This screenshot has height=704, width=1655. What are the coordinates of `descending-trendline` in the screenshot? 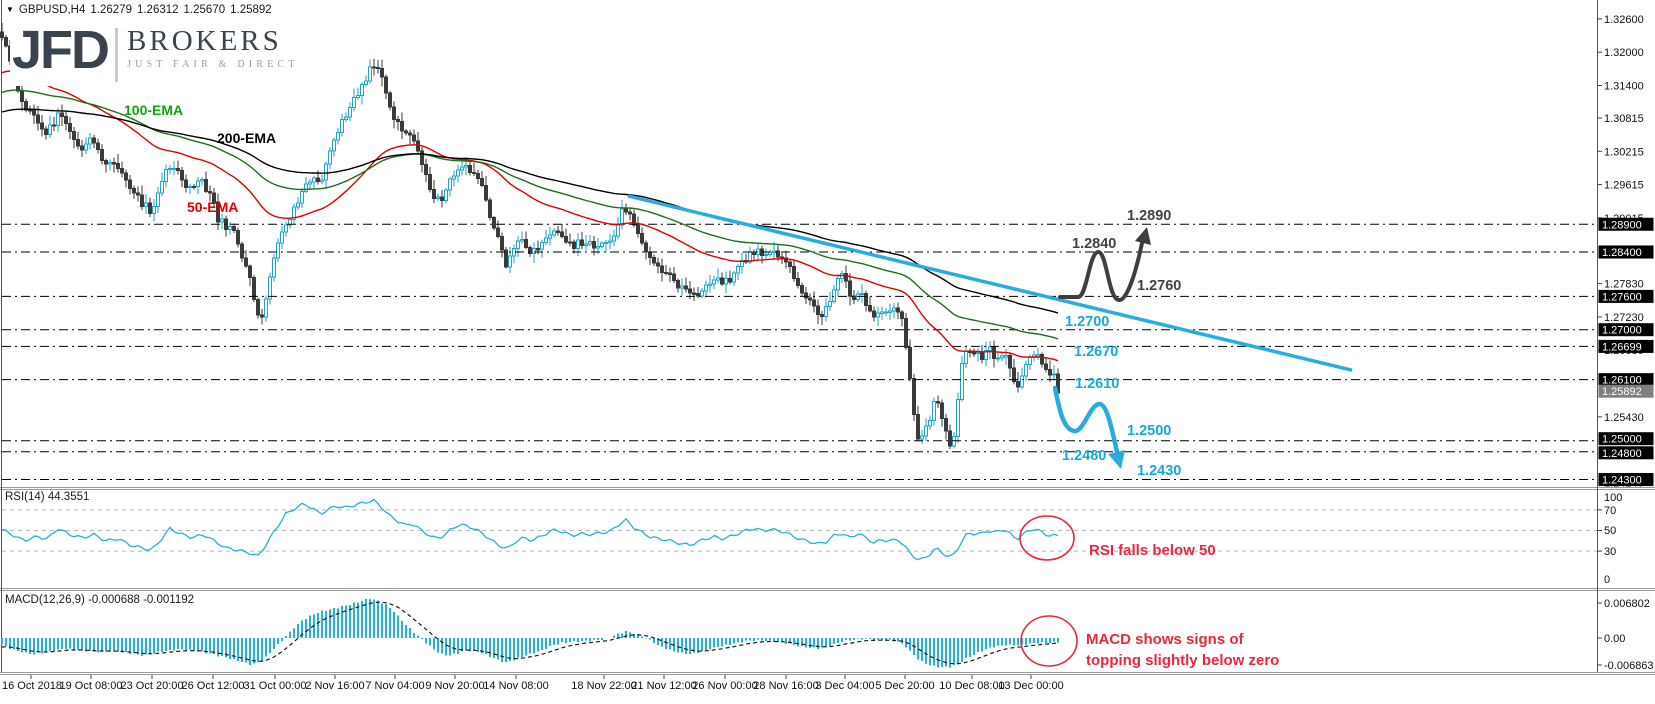 It's located at (990, 283).